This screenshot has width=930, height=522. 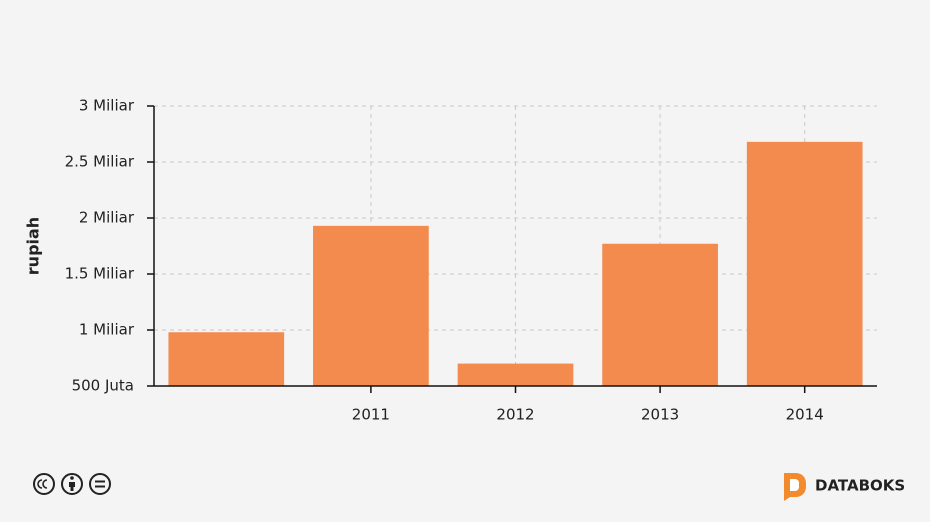 What do you see at coordinates (795, 487) in the screenshot?
I see `brand-logo` at bounding box center [795, 487].